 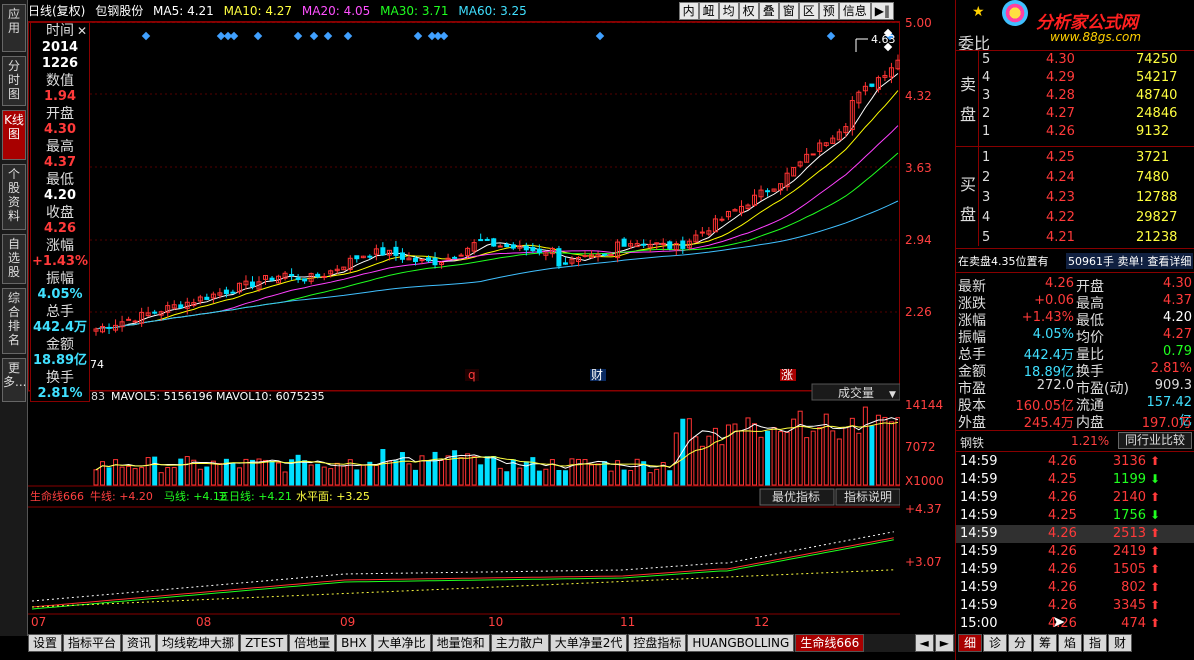 What do you see at coordinates (45, 643) in the screenshot?
I see `bottom-tab: 设置` at bounding box center [45, 643].